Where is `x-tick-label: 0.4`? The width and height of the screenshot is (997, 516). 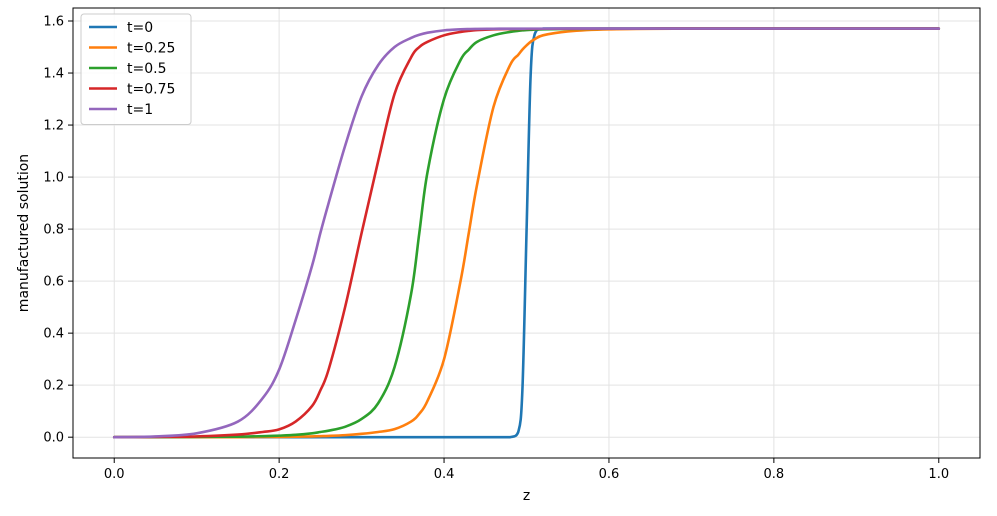
x-tick-label: 0.4 is located at coordinates (444, 474).